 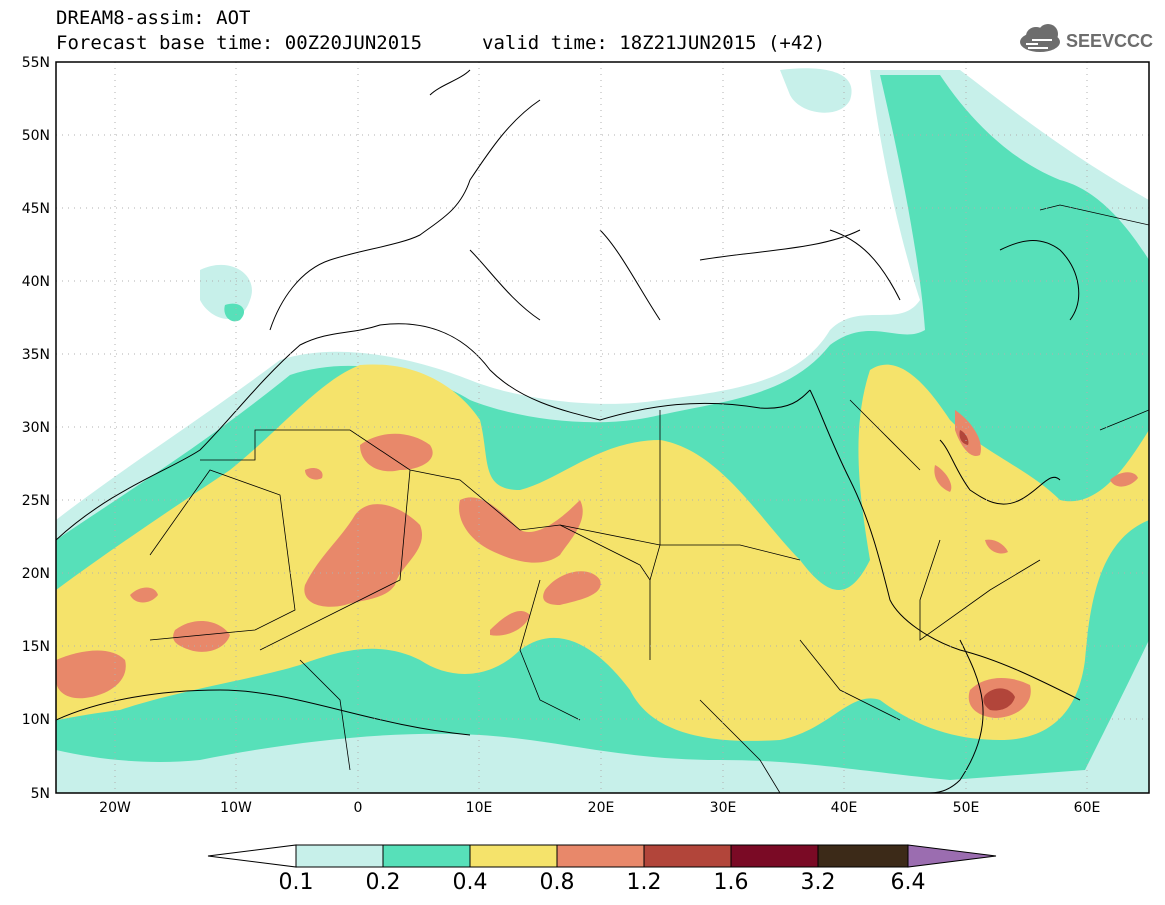 I want to click on legend-label: 6.4, so click(x=908, y=882).